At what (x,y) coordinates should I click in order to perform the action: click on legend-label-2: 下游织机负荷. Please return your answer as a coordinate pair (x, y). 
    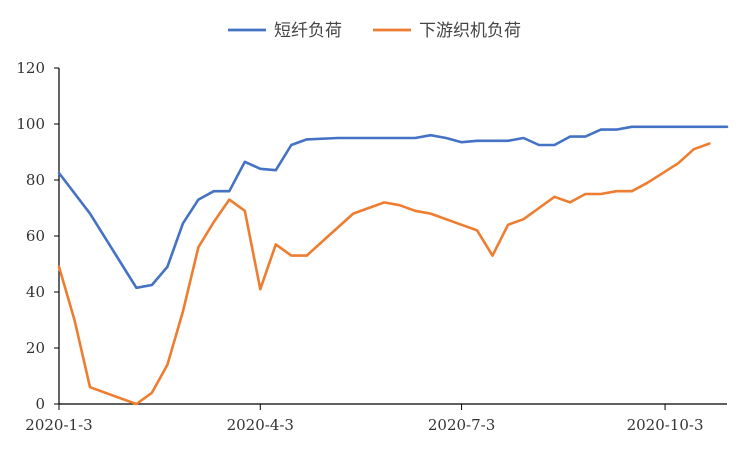
    Looking at the image, I should click on (470, 31).